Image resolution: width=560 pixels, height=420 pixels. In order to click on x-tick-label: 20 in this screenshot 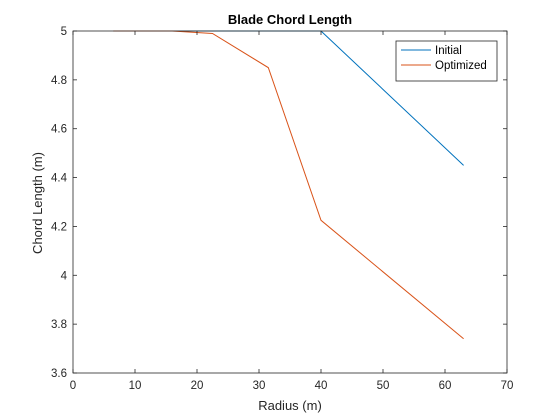, I will do `click(197, 386)`.